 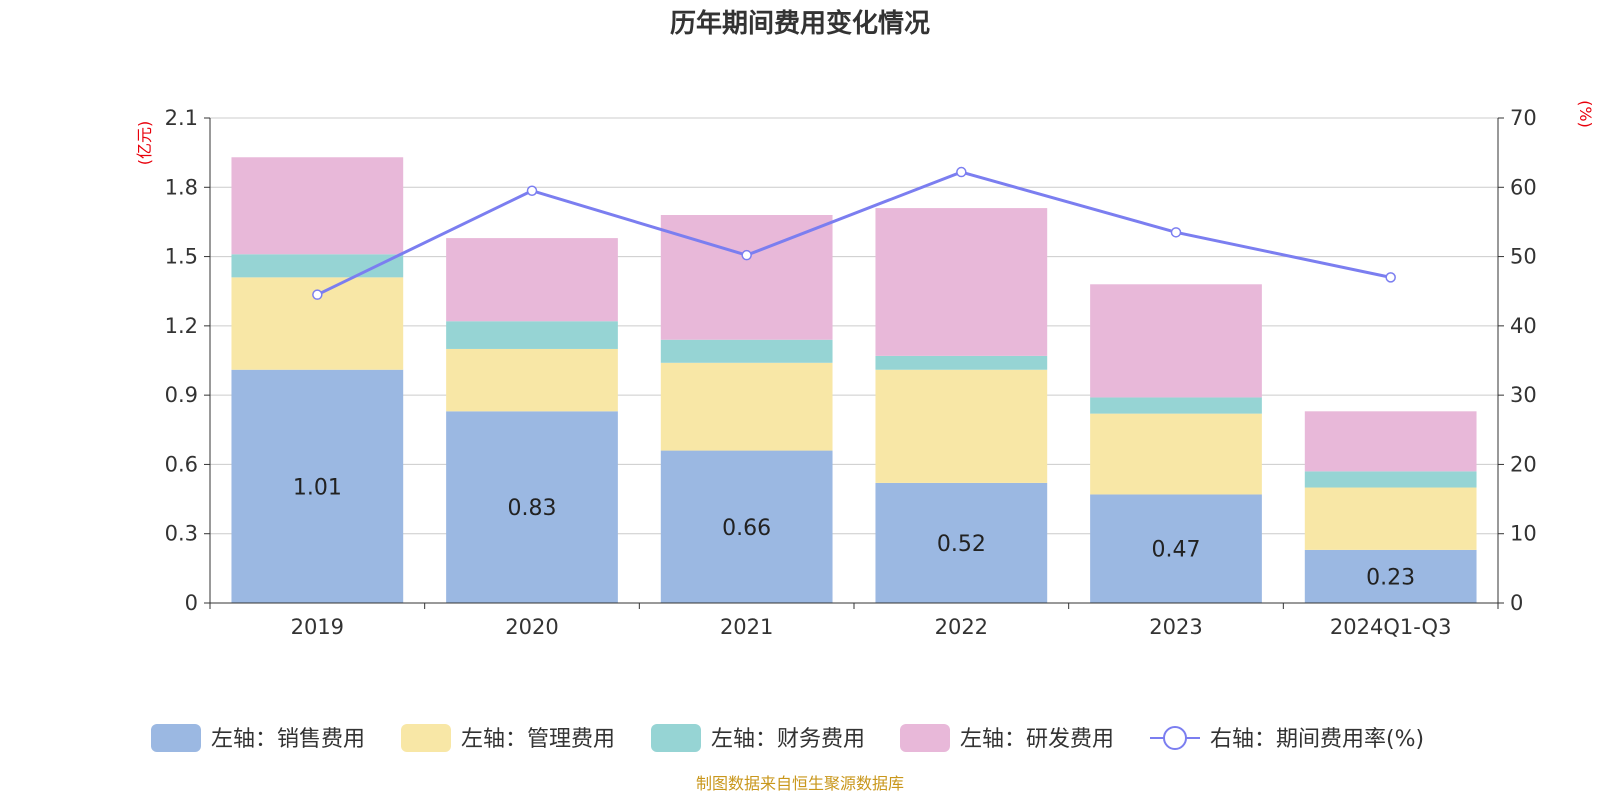 What do you see at coordinates (181, 187) in the screenshot?
I see `left-axis-tick-label: 1.8` at bounding box center [181, 187].